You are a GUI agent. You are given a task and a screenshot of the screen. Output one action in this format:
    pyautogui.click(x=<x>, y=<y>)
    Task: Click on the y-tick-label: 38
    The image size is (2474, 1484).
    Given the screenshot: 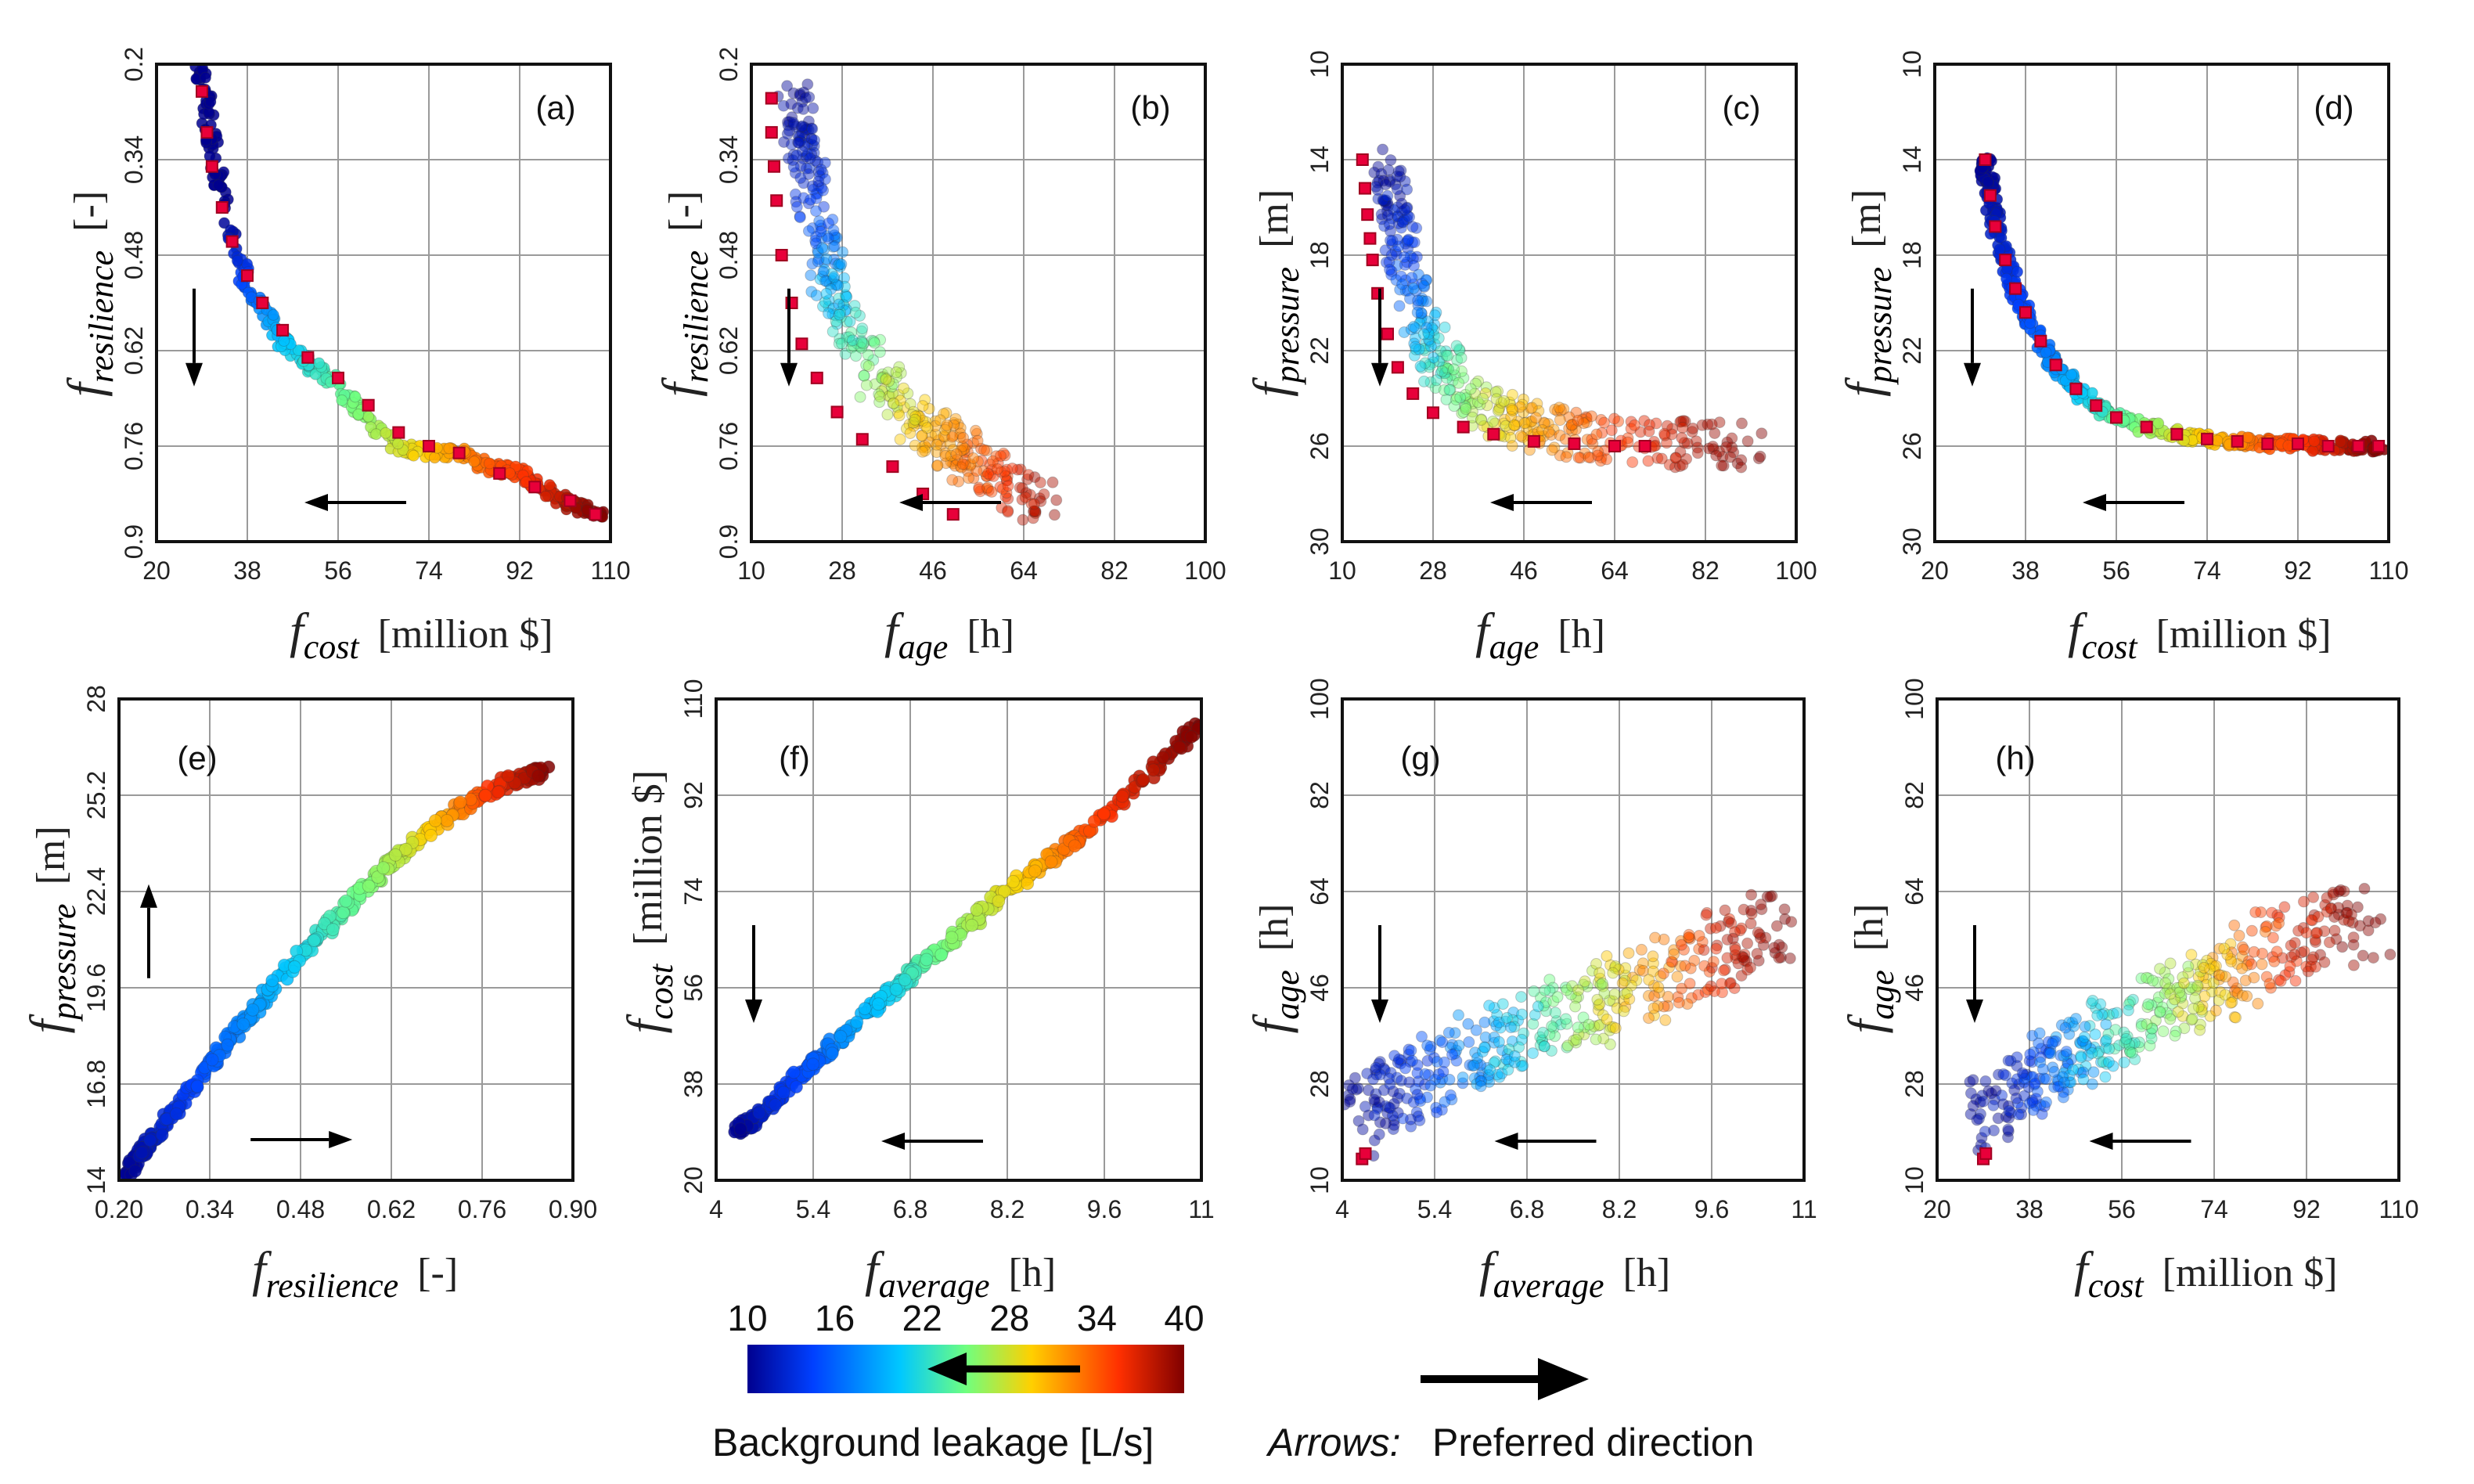 What is the action you would take?
    pyautogui.click(x=693, y=1084)
    